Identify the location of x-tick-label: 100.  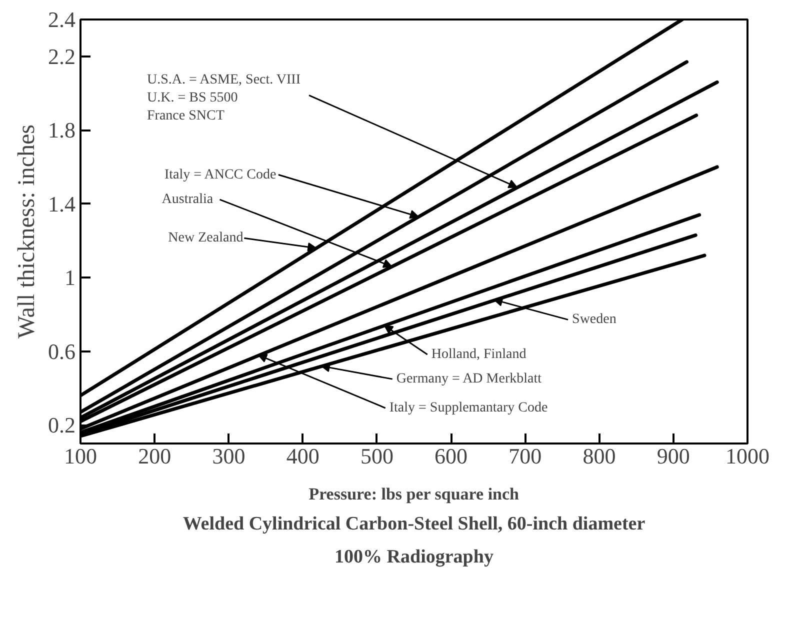
(80, 456).